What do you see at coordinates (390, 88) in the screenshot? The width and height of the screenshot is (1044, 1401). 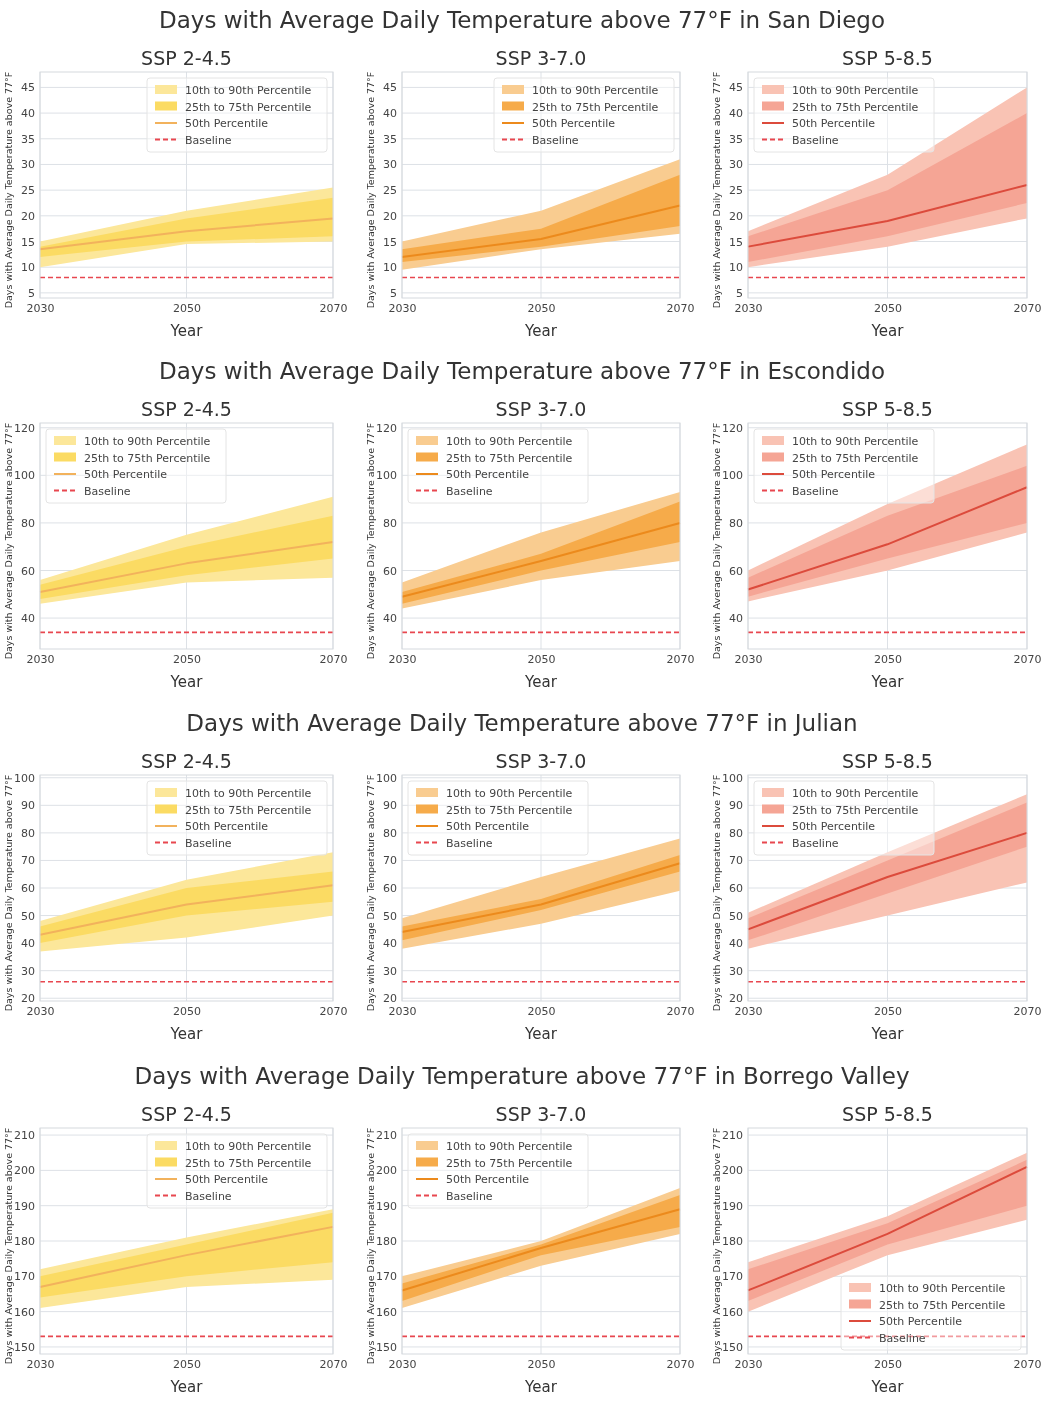 I see `y-tick-label: 45` at bounding box center [390, 88].